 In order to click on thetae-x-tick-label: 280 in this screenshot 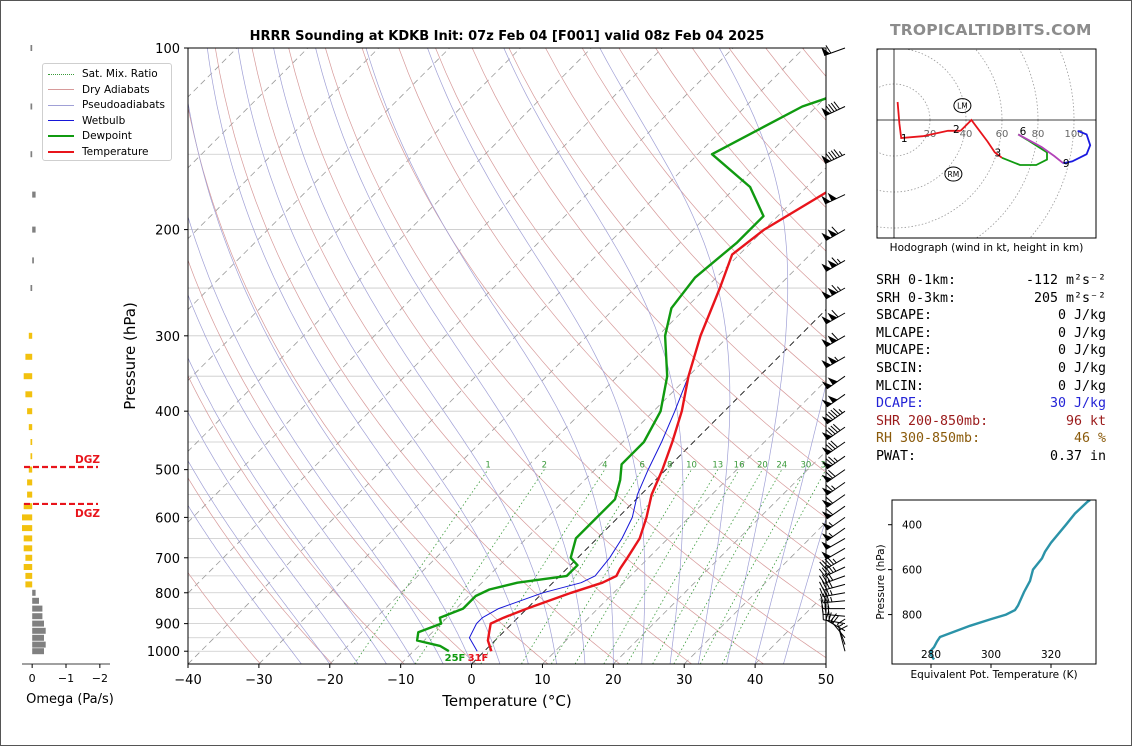, I will do `click(931, 655)`.